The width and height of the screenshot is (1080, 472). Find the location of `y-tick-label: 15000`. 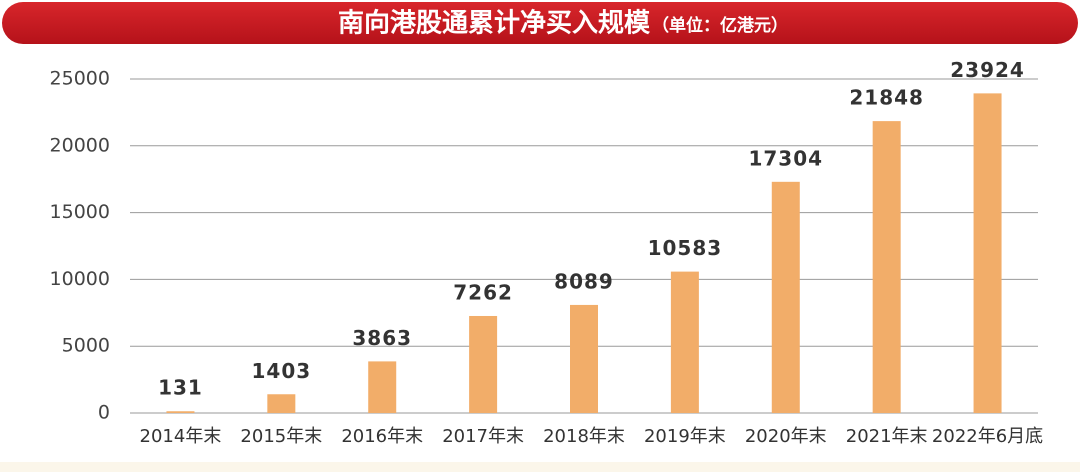

y-tick-label: 15000 is located at coordinates (80, 212).